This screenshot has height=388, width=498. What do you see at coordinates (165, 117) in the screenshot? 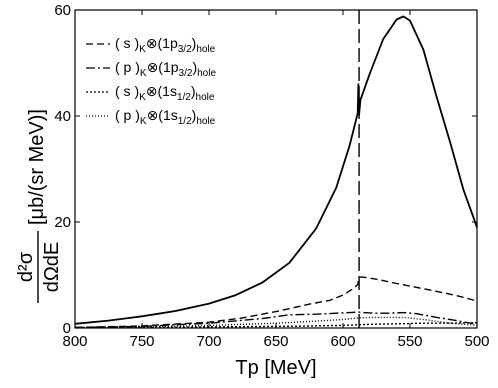
I see `legend-label: ( p )K⊗(1s1/2)hole` at bounding box center [165, 117].